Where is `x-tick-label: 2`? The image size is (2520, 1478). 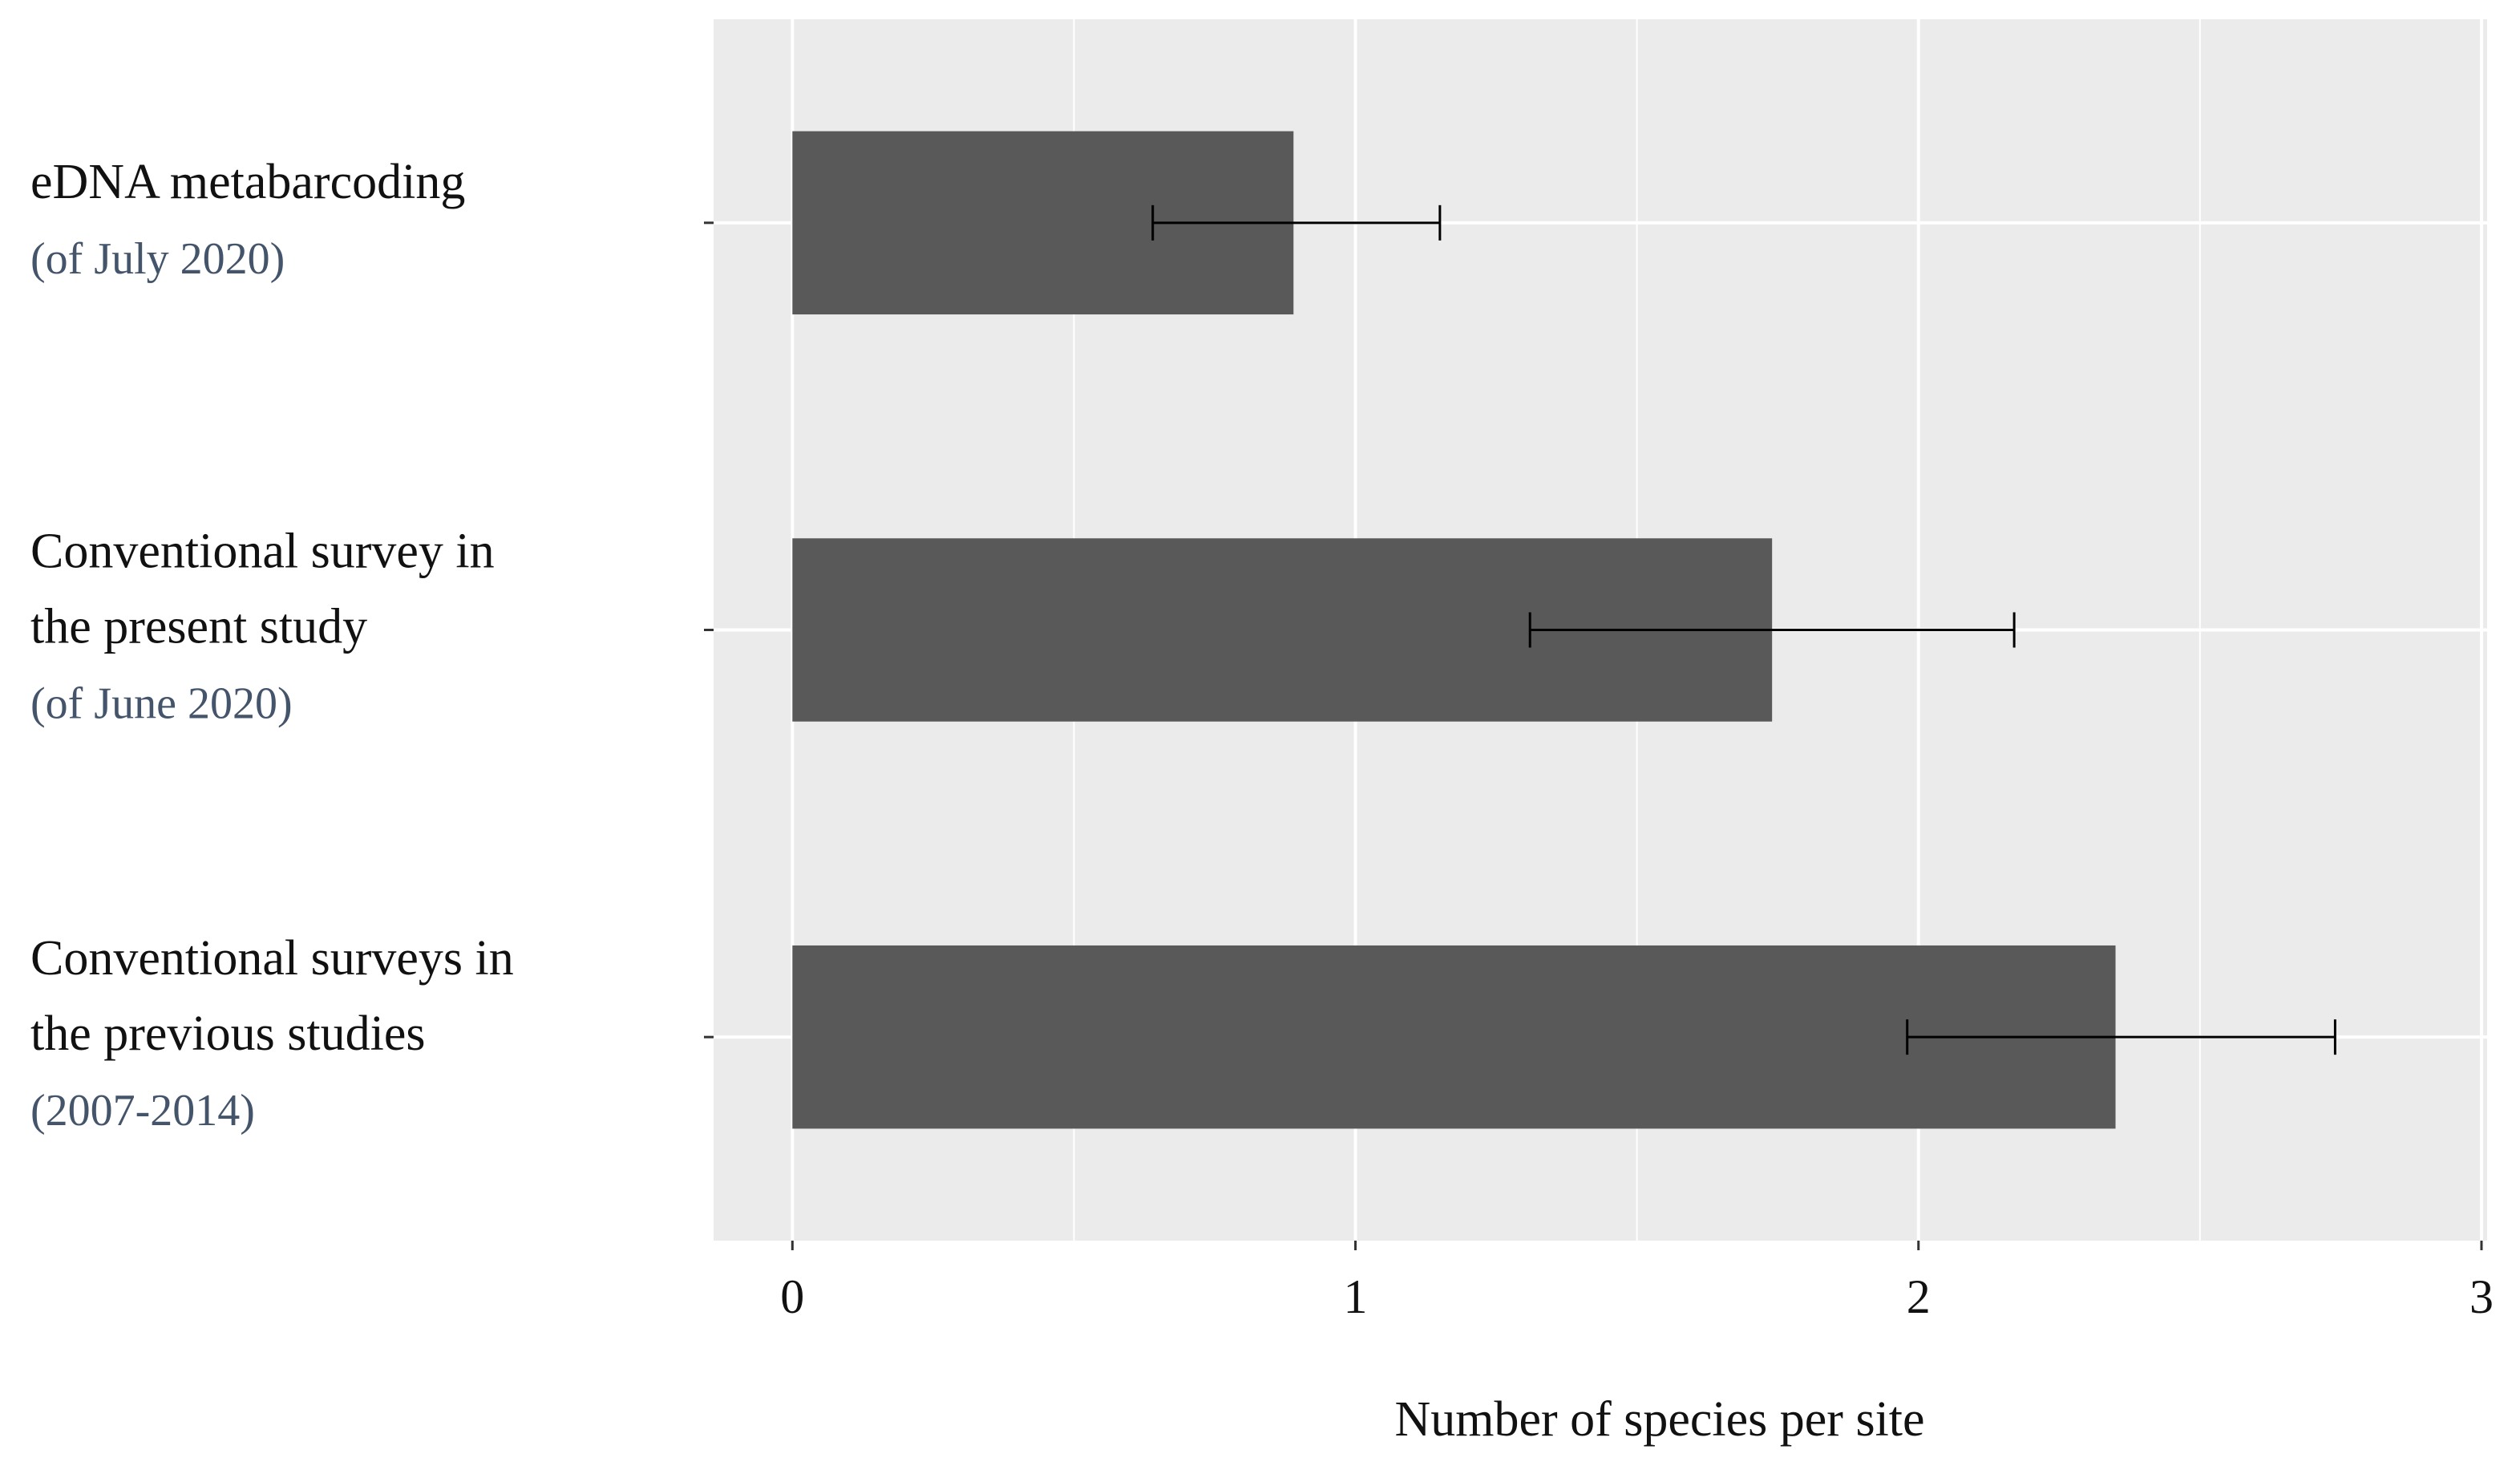 x-tick-label: 2 is located at coordinates (1919, 1296).